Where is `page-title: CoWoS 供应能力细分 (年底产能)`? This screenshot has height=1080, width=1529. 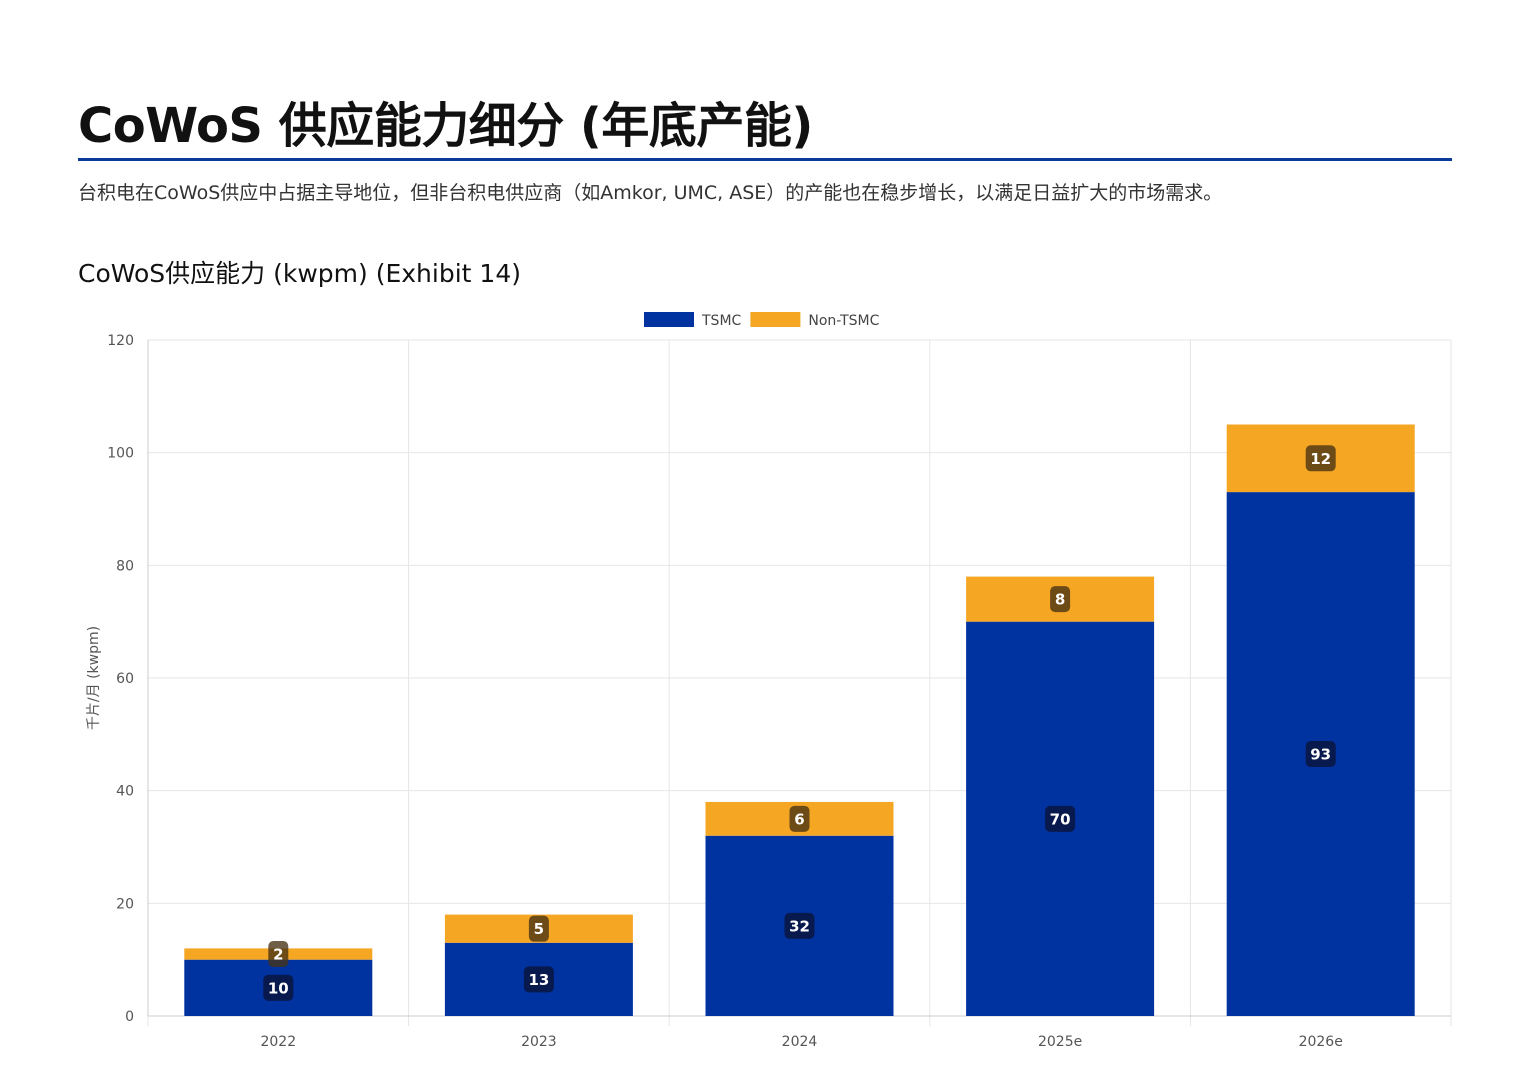 page-title: CoWoS 供应能力细分 (年底产能) is located at coordinates (445, 126).